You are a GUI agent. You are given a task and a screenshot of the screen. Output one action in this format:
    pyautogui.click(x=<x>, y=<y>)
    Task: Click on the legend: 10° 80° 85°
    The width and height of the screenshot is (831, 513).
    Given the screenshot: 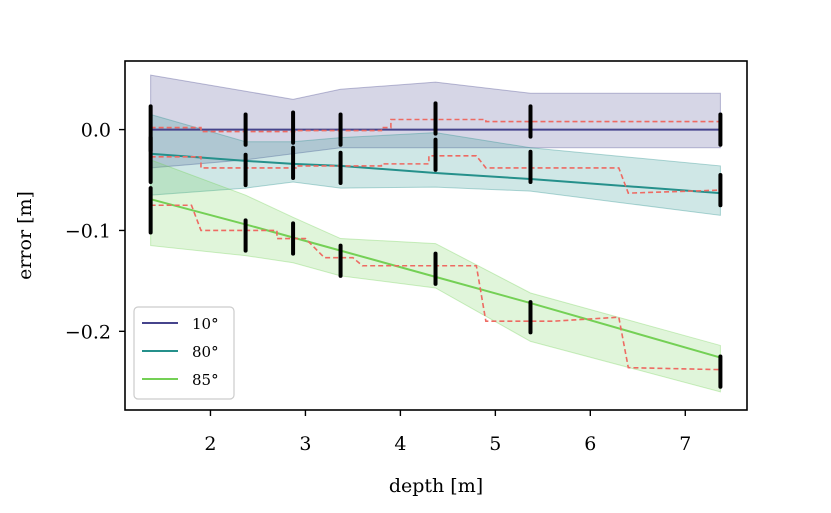 What is the action you would take?
    pyautogui.click(x=184, y=353)
    